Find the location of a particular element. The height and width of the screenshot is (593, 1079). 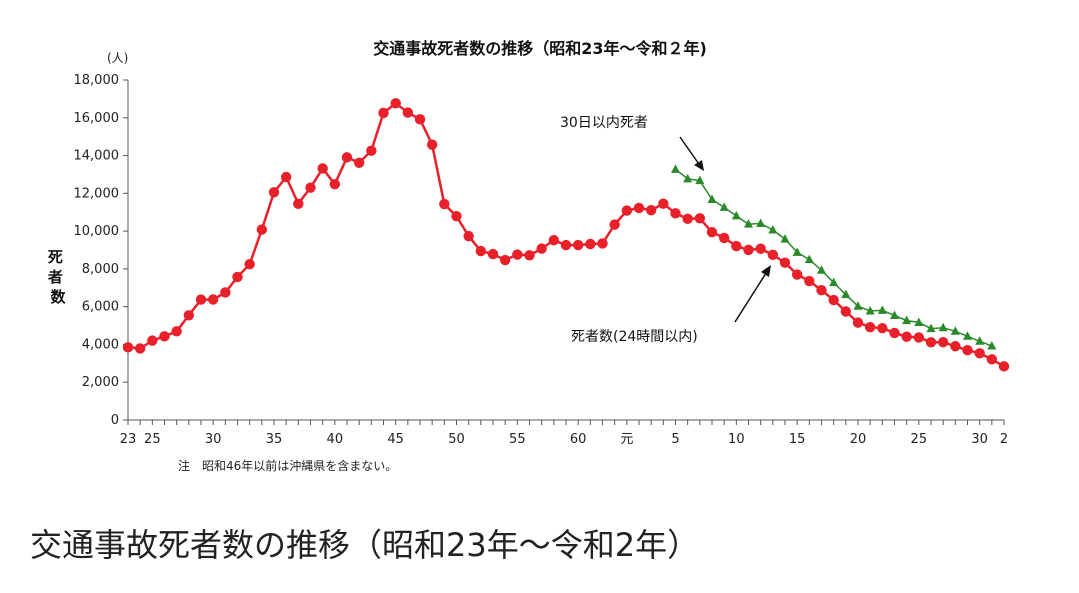

y-axis-label-char: 者 is located at coordinates (55, 277).